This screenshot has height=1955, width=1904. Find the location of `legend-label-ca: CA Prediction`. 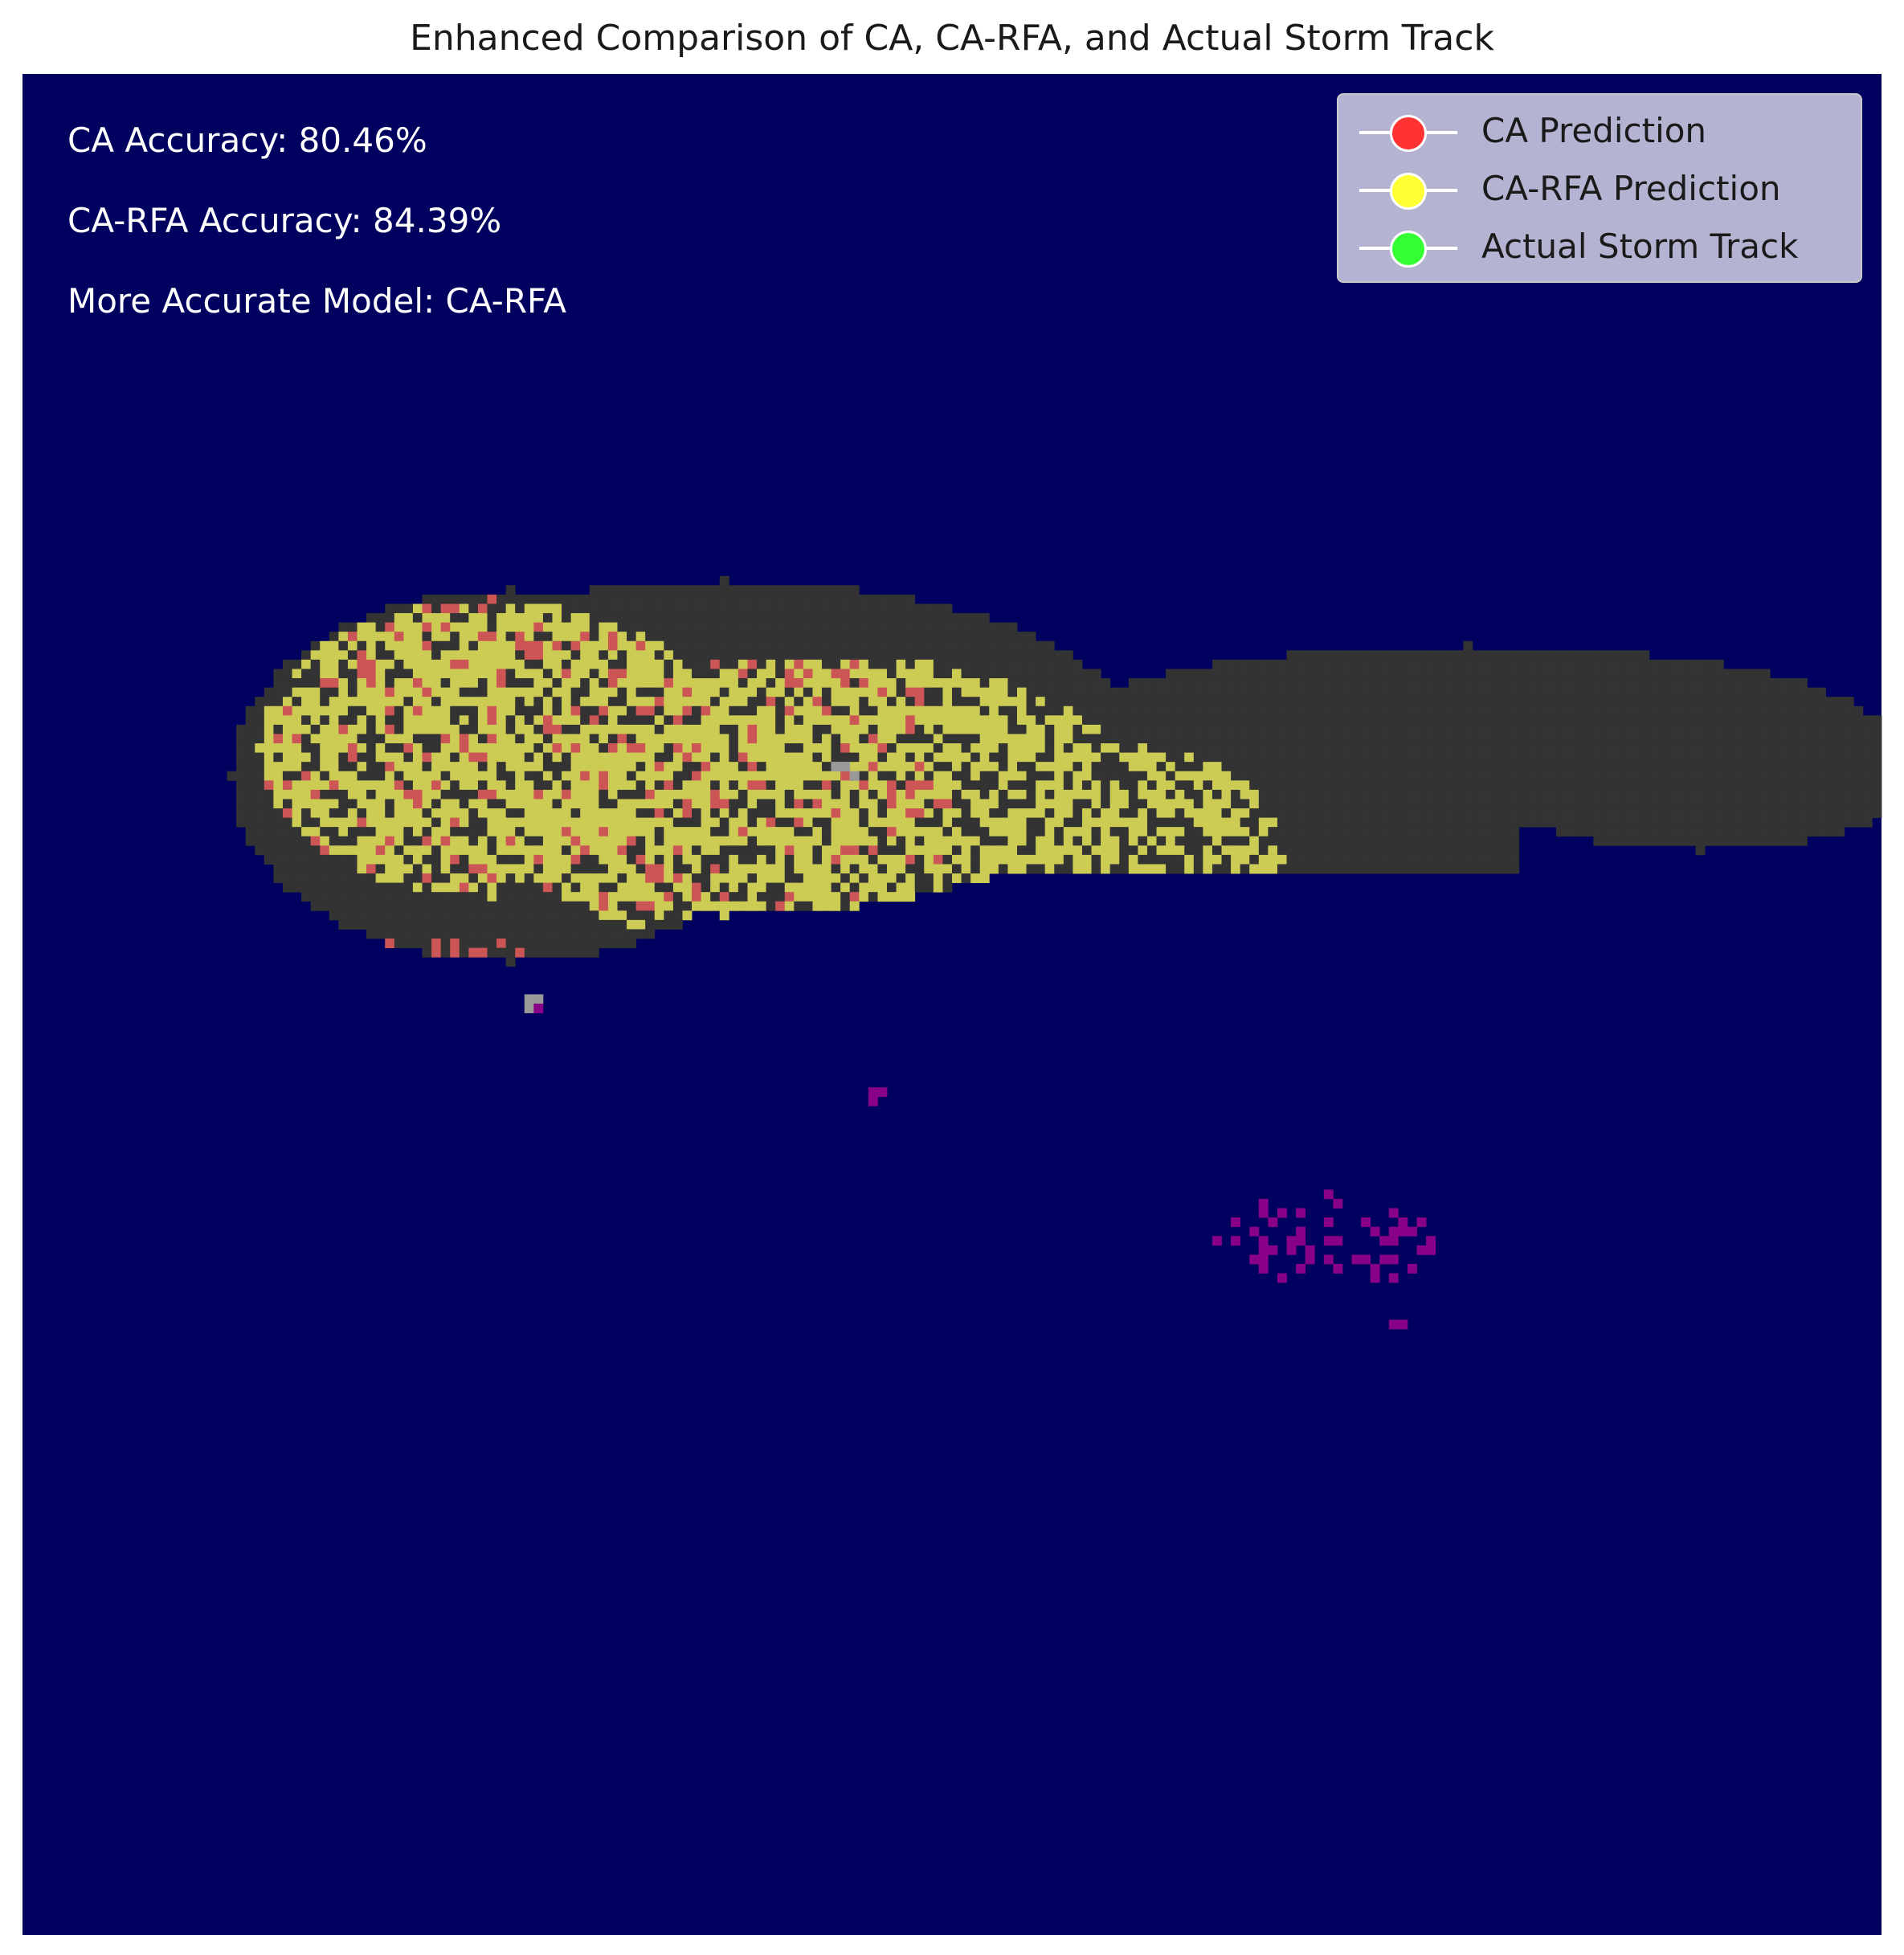

legend-label-ca: CA Prediction is located at coordinates (1594, 130).